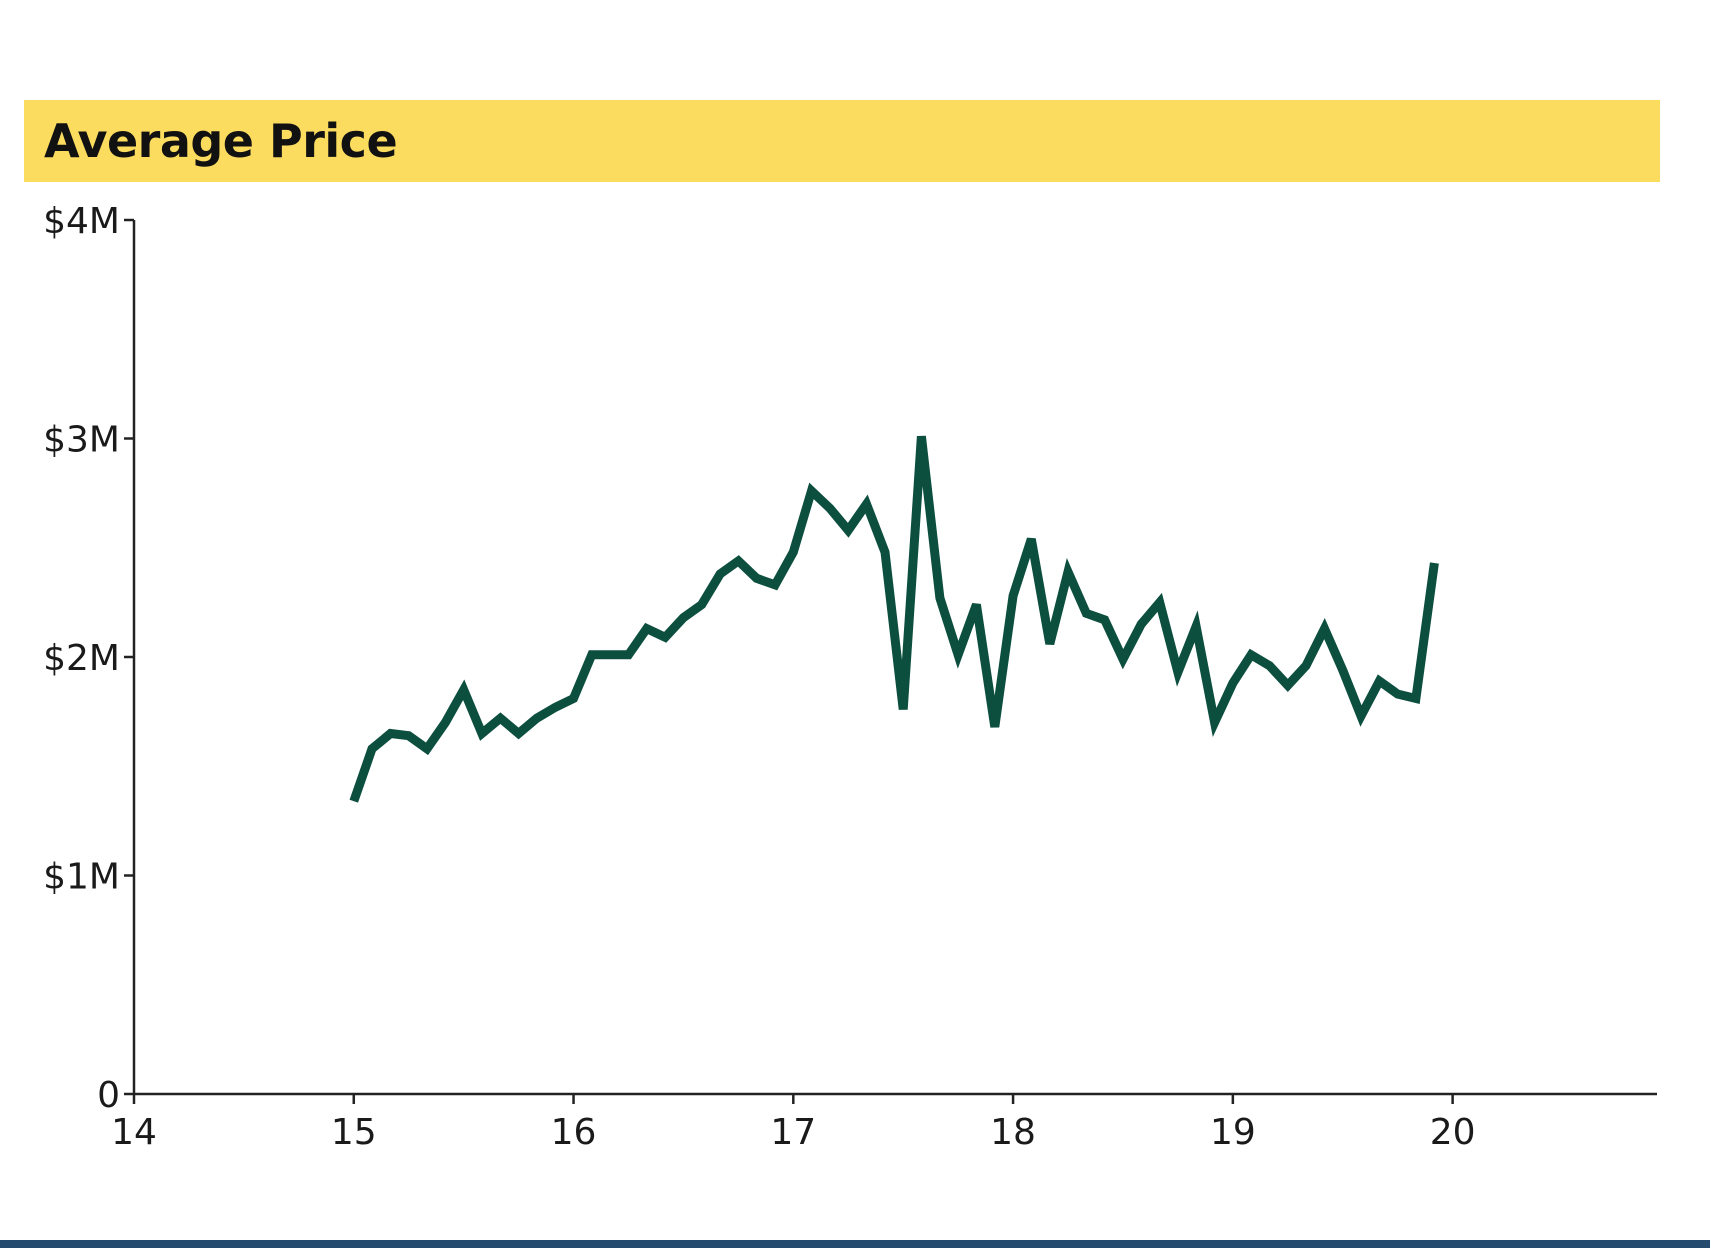  I want to click on bottom-border-strip, so click(855, 1244).